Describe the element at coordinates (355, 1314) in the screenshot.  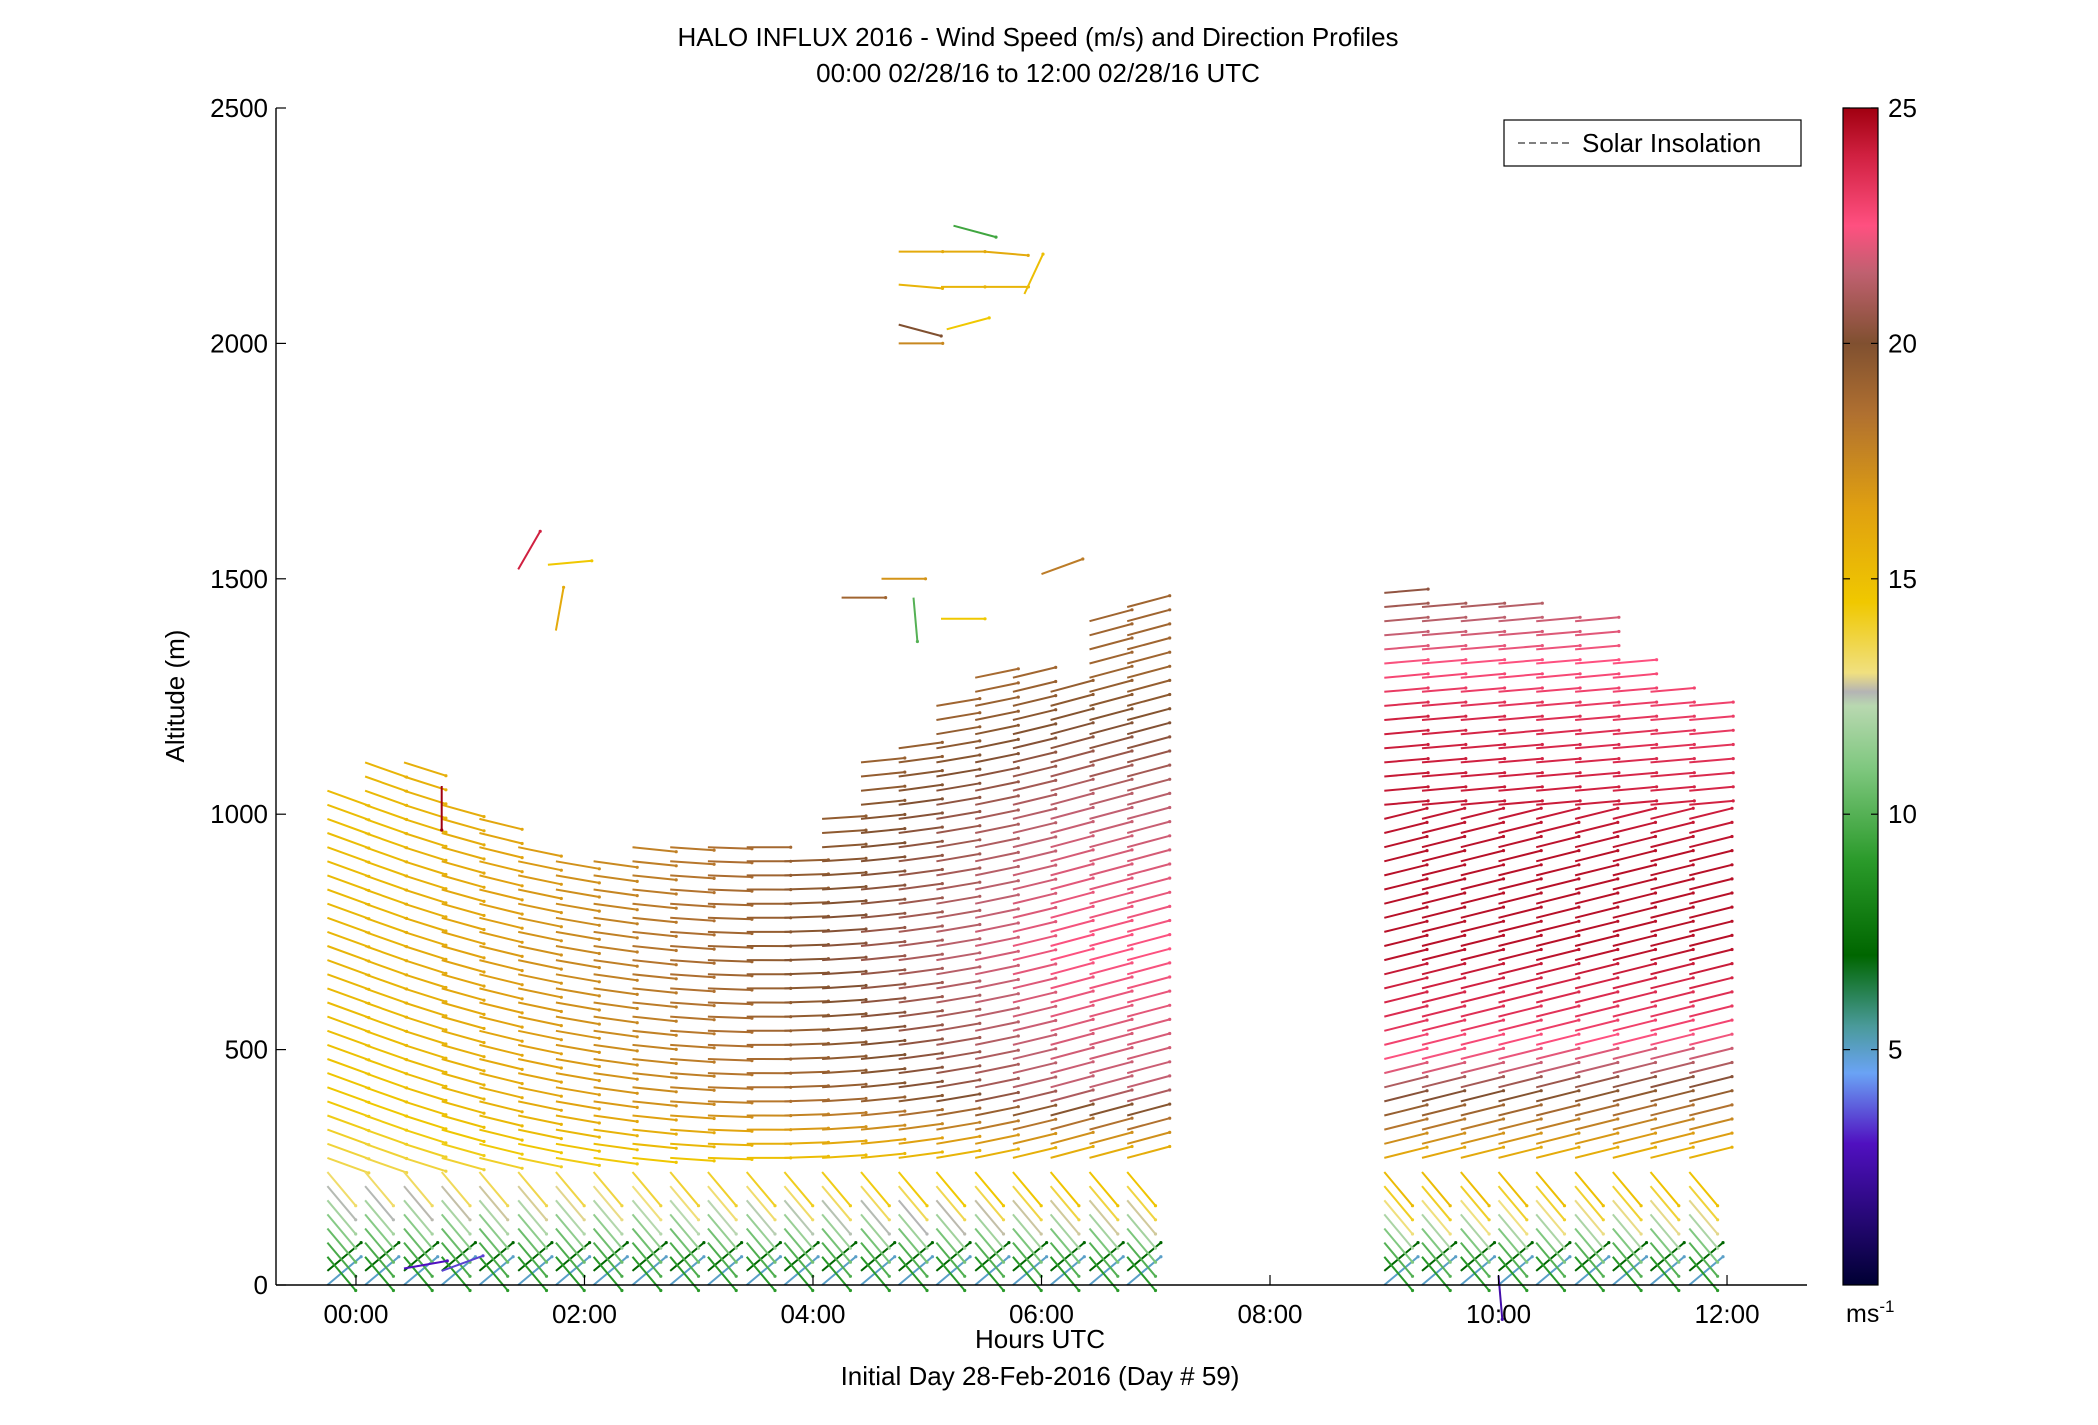
I see `x-tick-label: 00:00` at that location.